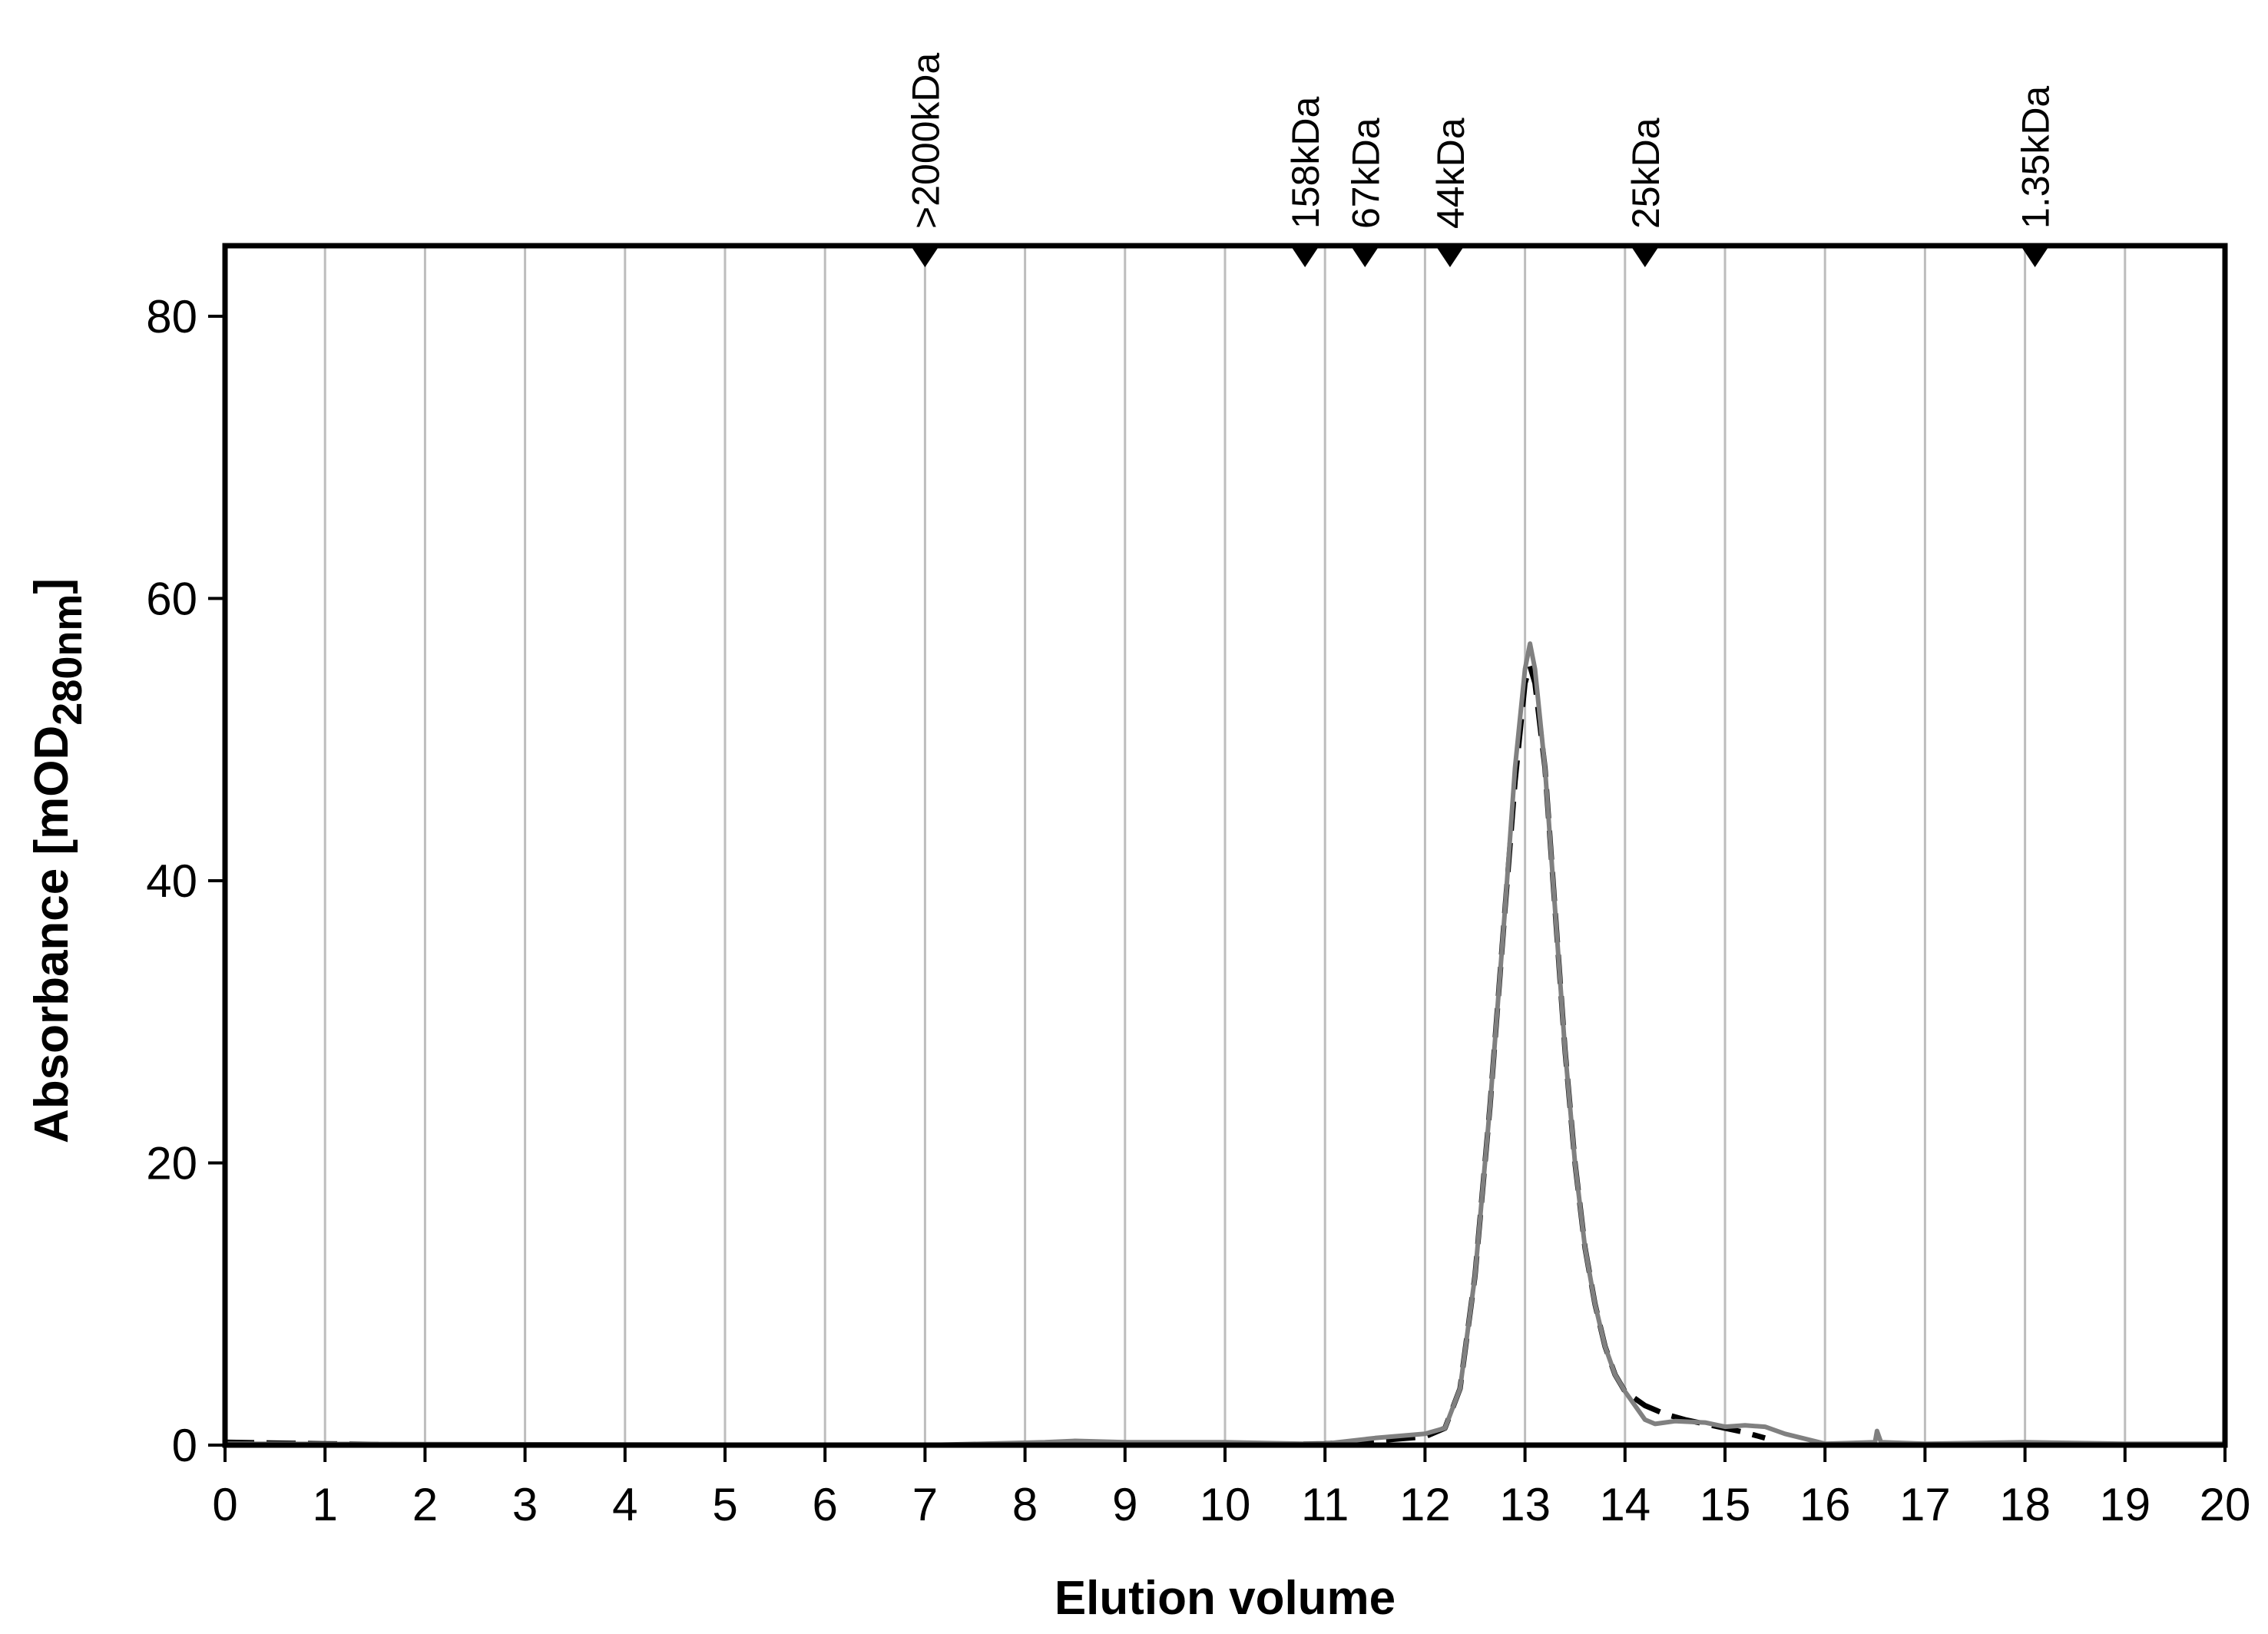 The height and width of the screenshot is (1634, 2268). Describe the element at coordinates (1225, 1505) in the screenshot. I see `x-tick-label-10: 10` at that location.